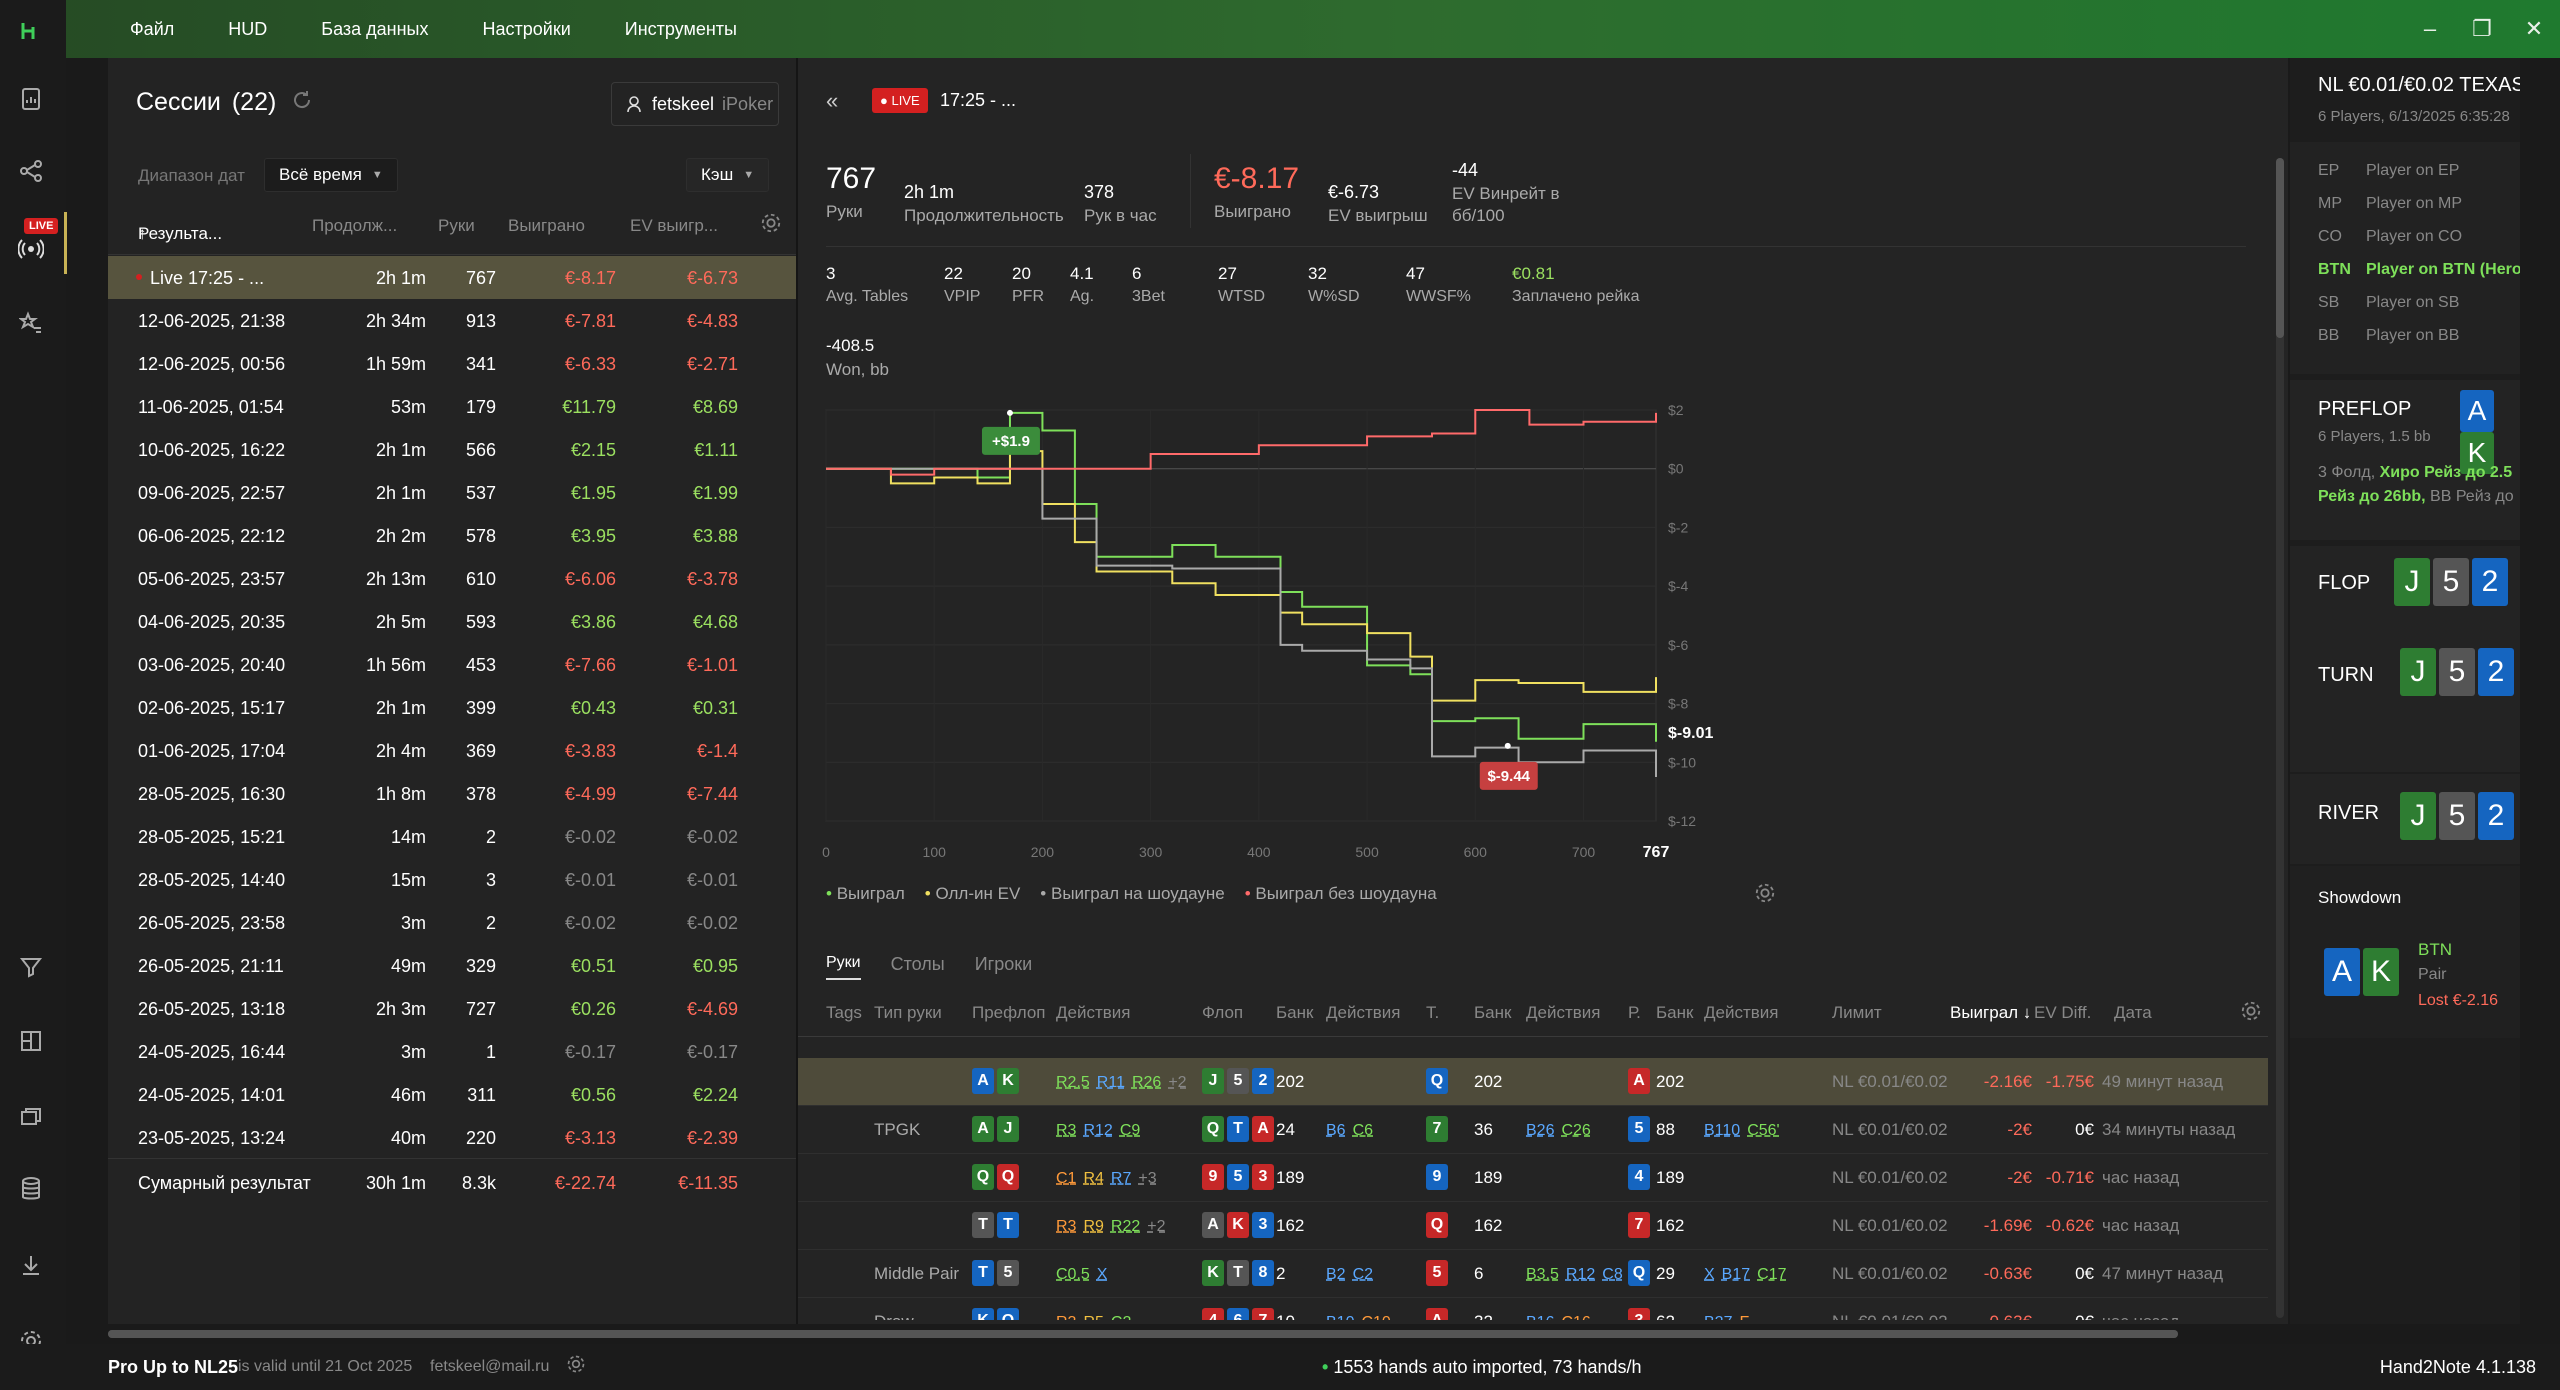 This screenshot has height=1390, width=2560. What do you see at coordinates (2280, 248) in the screenshot?
I see `vertical-scroll-thumb` at bounding box center [2280, 248].